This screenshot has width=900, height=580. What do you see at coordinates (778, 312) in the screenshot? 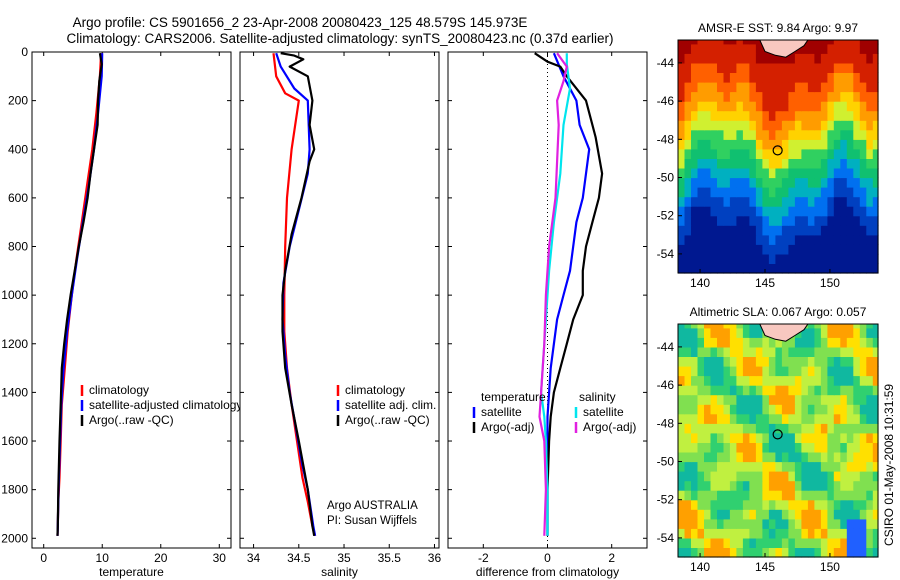
I see `sla-map-title: Altimetric SLA: 0.067 Argo: 0.057` at bounding box center [778, 312].